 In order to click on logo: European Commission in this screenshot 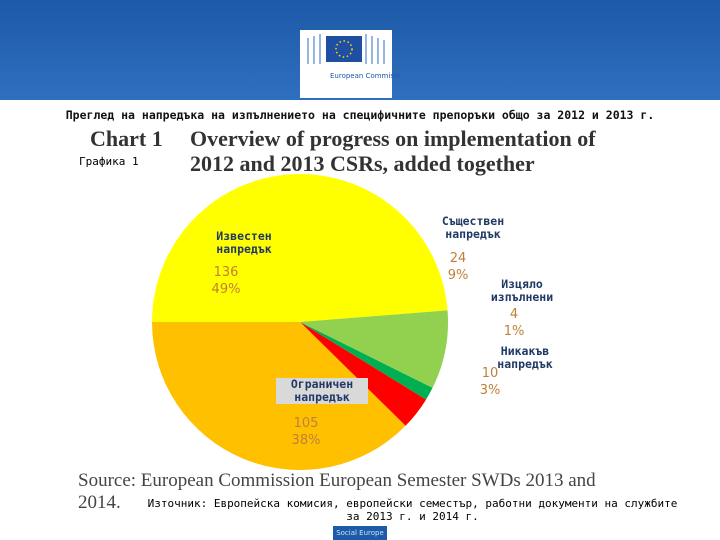, I will do `click(350, 64)`.